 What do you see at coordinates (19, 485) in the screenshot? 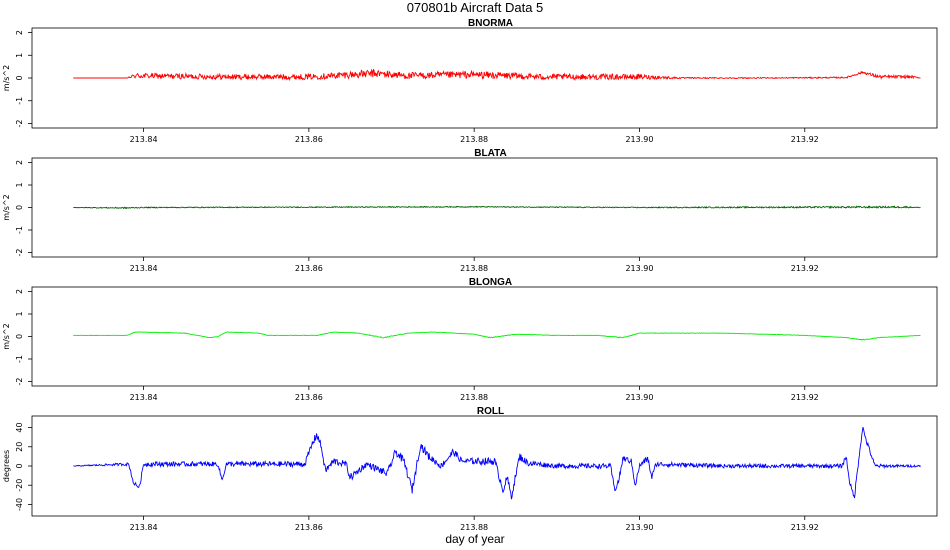
I see `y-tick-label: -20` at bounding box center [19, 485].